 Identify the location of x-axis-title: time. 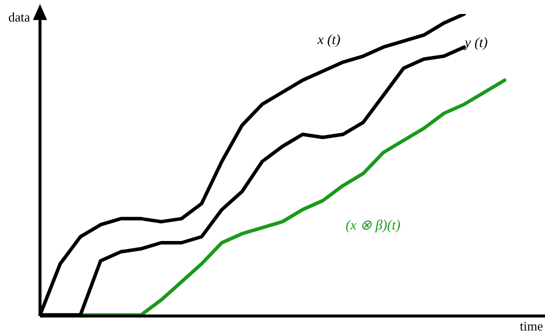
(532, 325).